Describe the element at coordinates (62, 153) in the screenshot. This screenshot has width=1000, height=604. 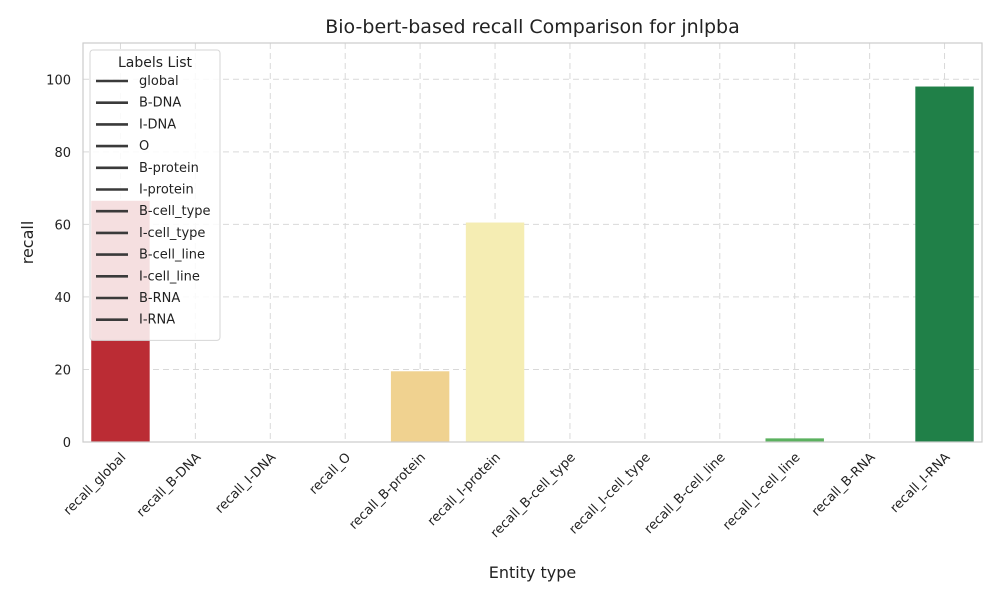
I see `y-tick-label: 80` at that location.